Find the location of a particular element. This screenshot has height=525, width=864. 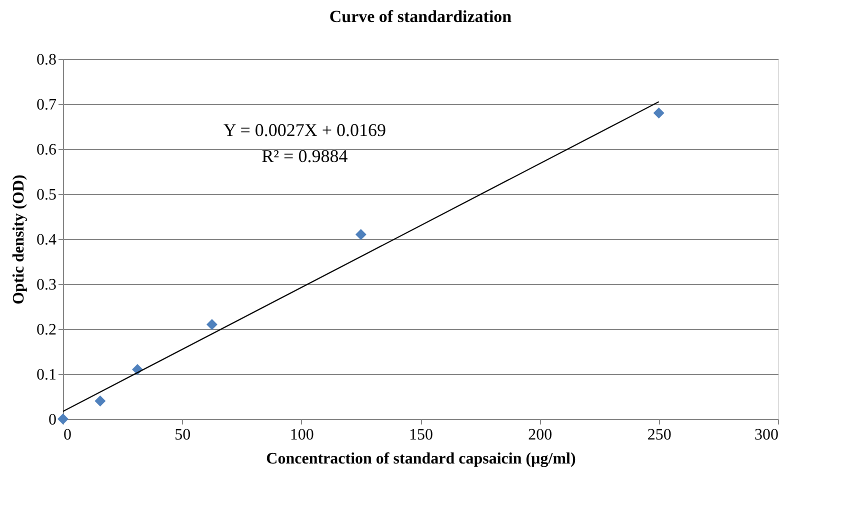

x-tick-label: 250 is located at coordinates (659, 435).